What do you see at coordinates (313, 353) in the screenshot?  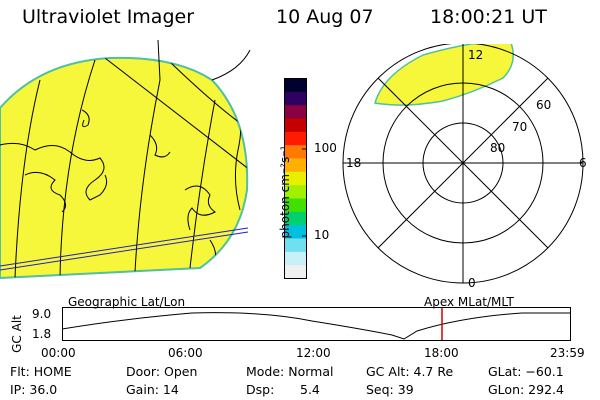 I see `time-tick-1200: 12:00` at bounding box center [313, 353].